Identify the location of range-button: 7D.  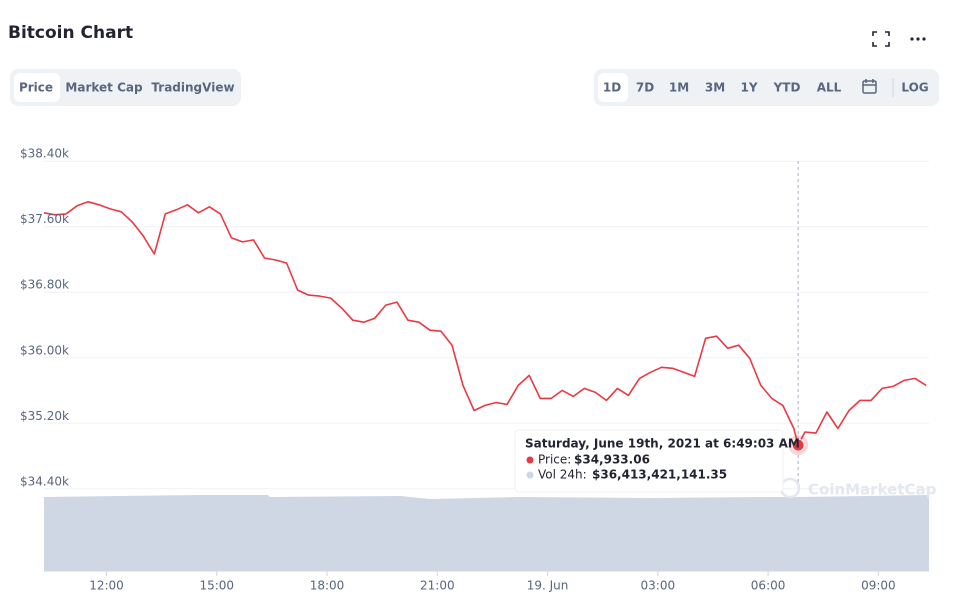
(645, 88).